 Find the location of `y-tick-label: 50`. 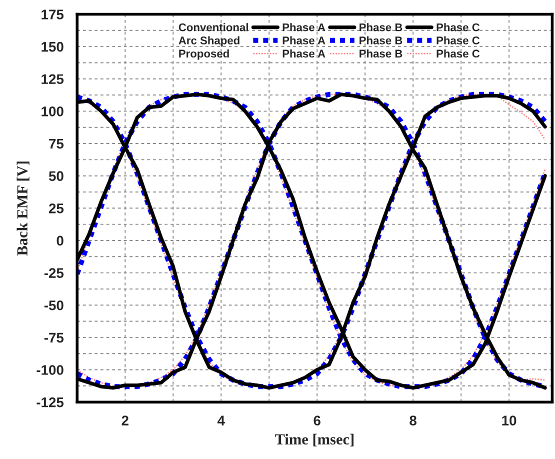

y-tick-label: 50 is located at coordinates (56, 176).